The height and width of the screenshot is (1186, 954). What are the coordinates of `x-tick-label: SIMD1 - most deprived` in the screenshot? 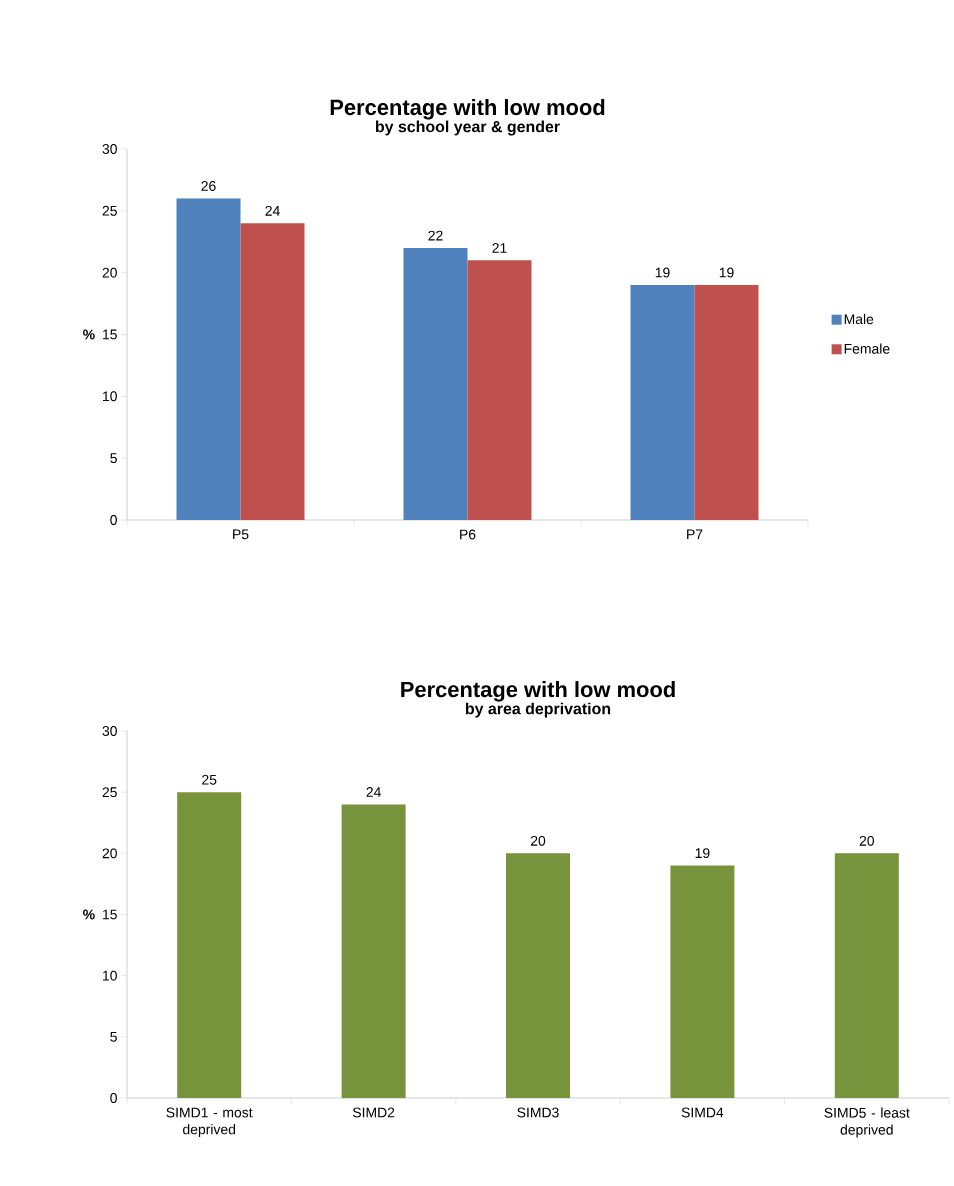 It's located at (209, 1122).